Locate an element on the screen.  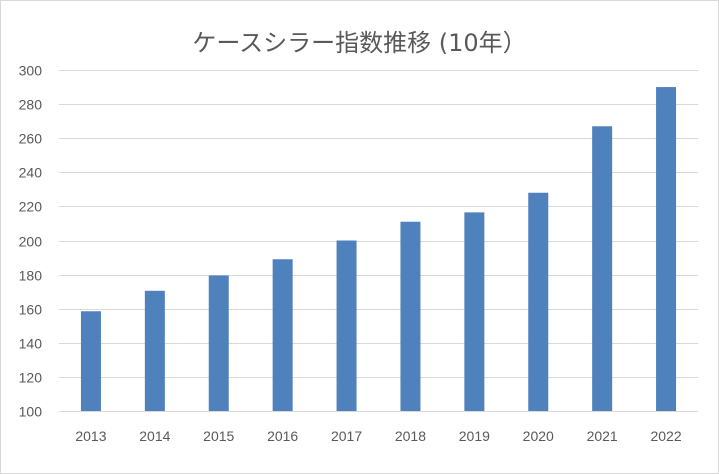
bar-2016 is located at coordinates (282, 335).